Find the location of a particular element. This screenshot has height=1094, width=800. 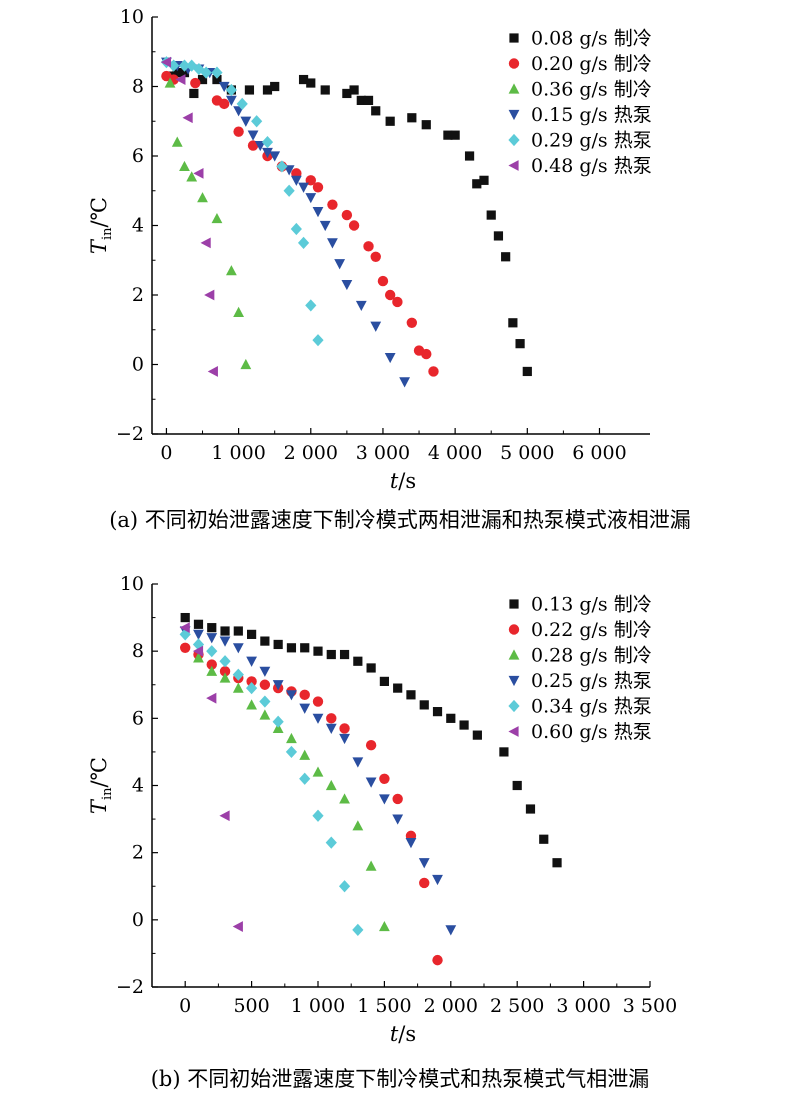

x-tick-label: 3 000 is located at coordinates (383, 453).